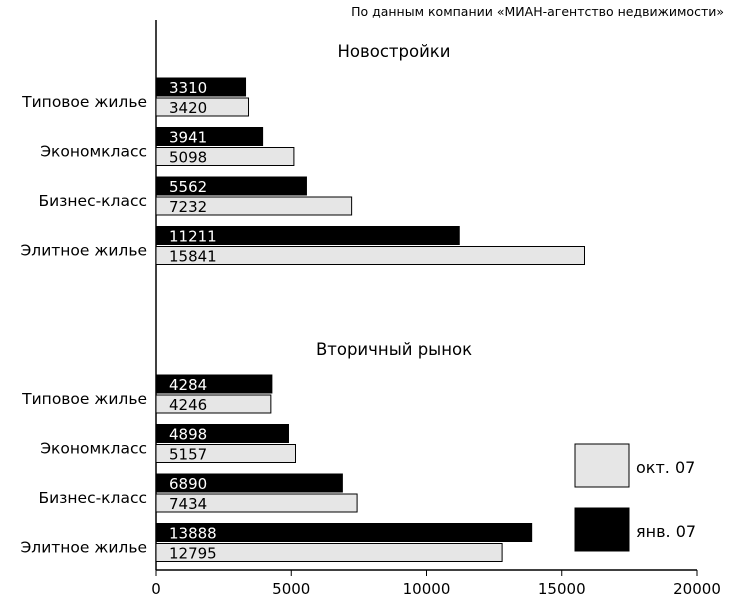 This screenshot has width=730, height=603. Describe the element at coordinates (188, 158) in the screenshot. I see `data-label: 5098` at that location.